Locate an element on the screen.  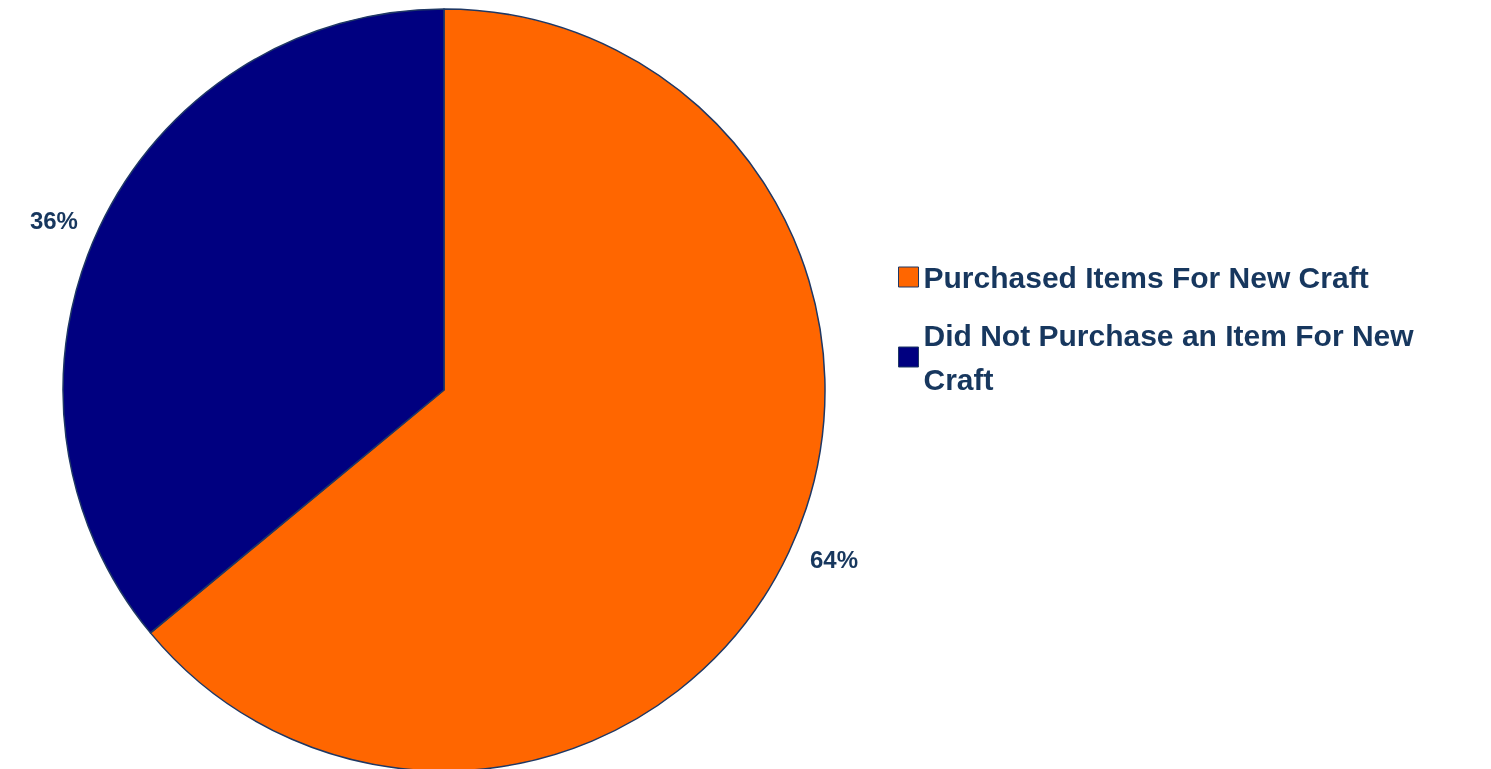
legend-label: Purchased Items For New Craft is located at coordinates (1146, 277).